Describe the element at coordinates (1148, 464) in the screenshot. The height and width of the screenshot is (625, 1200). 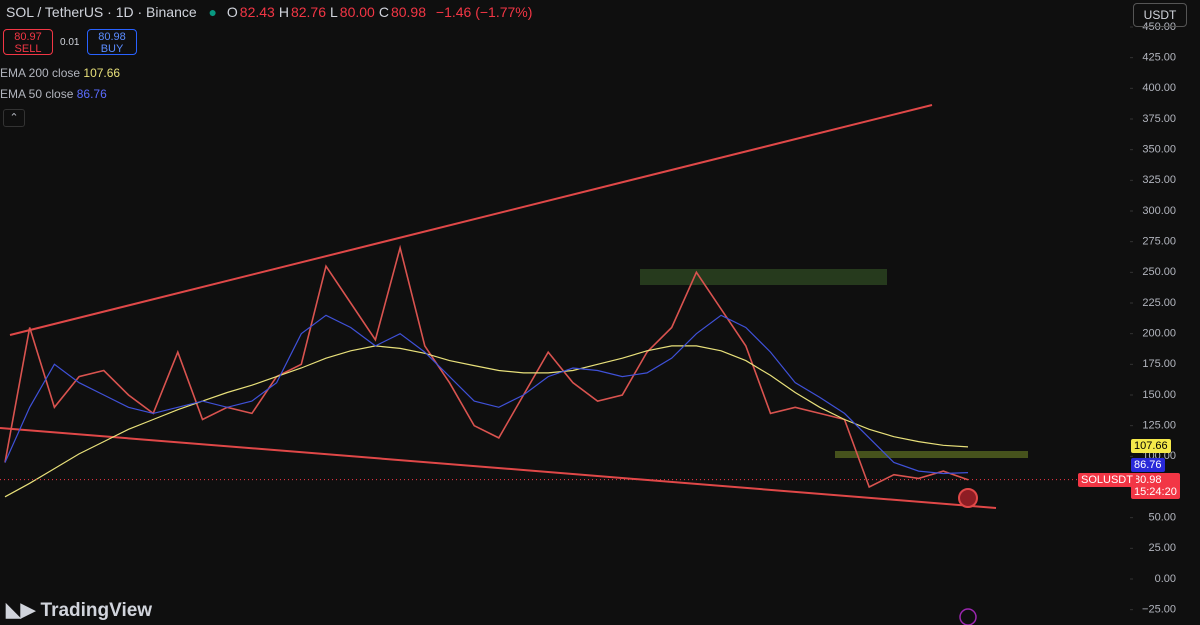
I see `ema50-tag: 86.76` at that location.